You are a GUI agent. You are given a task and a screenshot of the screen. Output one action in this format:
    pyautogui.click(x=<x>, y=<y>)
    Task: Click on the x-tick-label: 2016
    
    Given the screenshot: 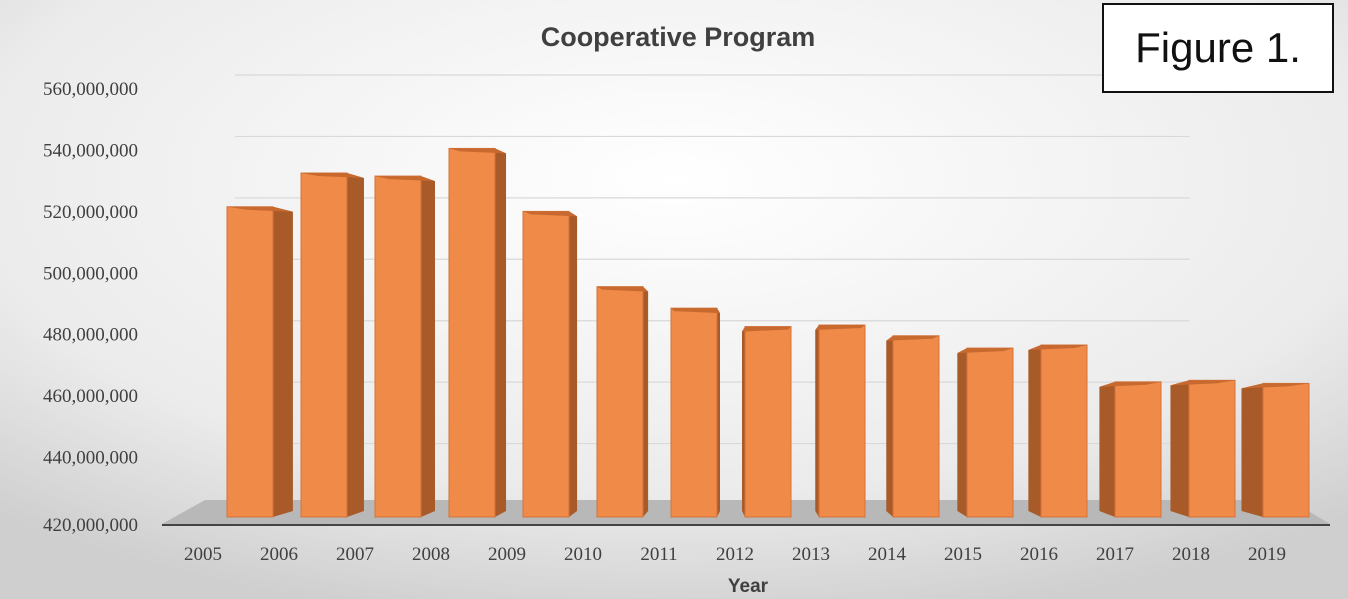 What is the action you would take?
    pyautogui.click(x=1039, y=554)
    